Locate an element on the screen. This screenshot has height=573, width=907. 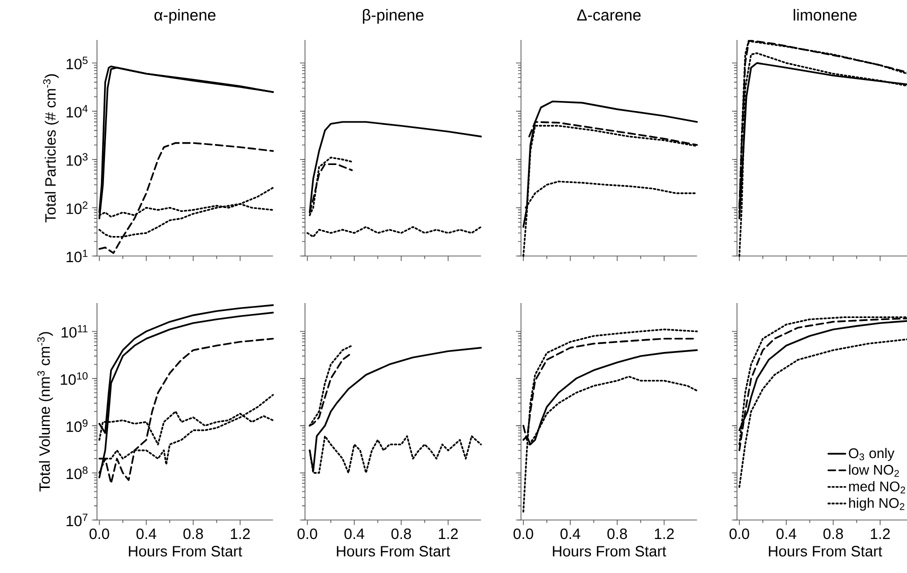
y-axis-title: Total Volume (nm$^{3}$ cm$^{-3}$) is located at coordinates (45, 412).